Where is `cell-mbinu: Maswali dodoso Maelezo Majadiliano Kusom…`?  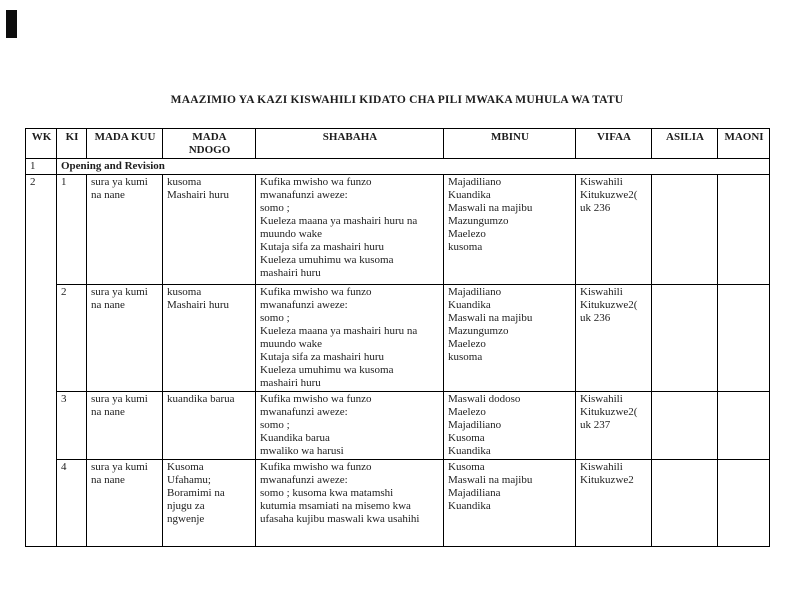
cell-mbinu: Maswali dodoso Maelezo Majadiliano Kusom… is located at coordinates (509, 425).